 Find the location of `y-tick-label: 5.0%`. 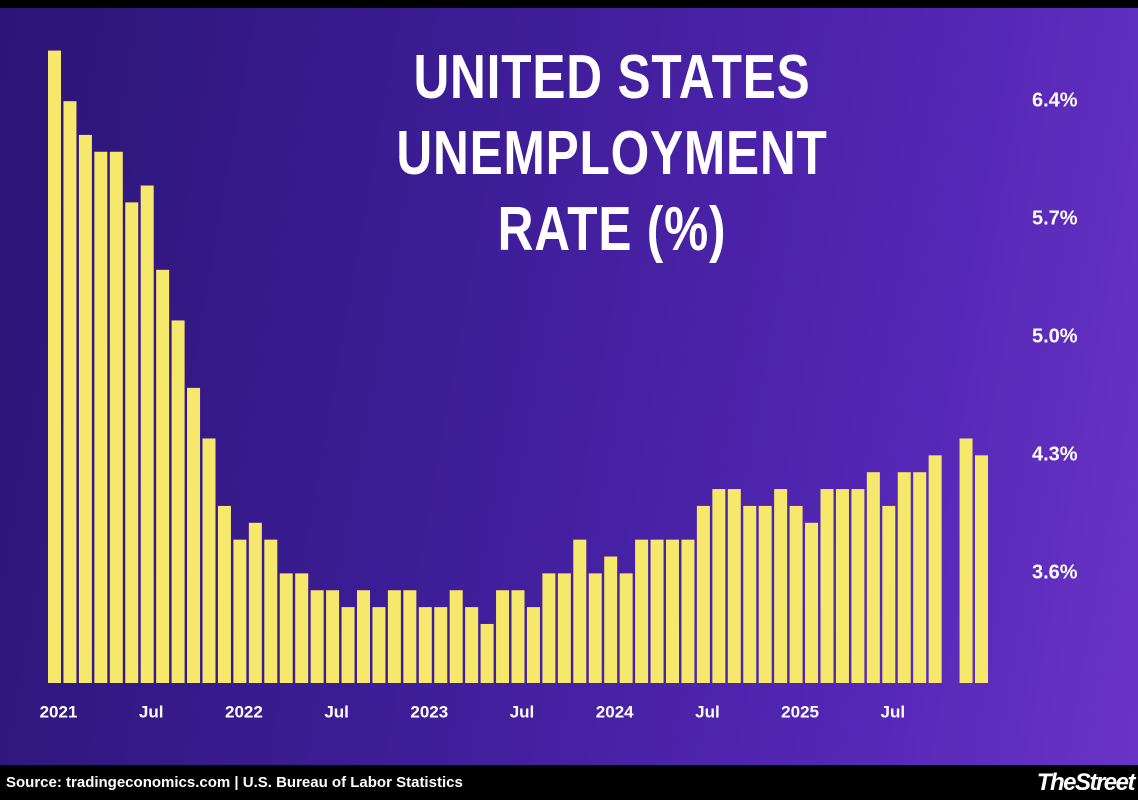

y-tick-label: 5.0% is located at coordinates (1055, 337).